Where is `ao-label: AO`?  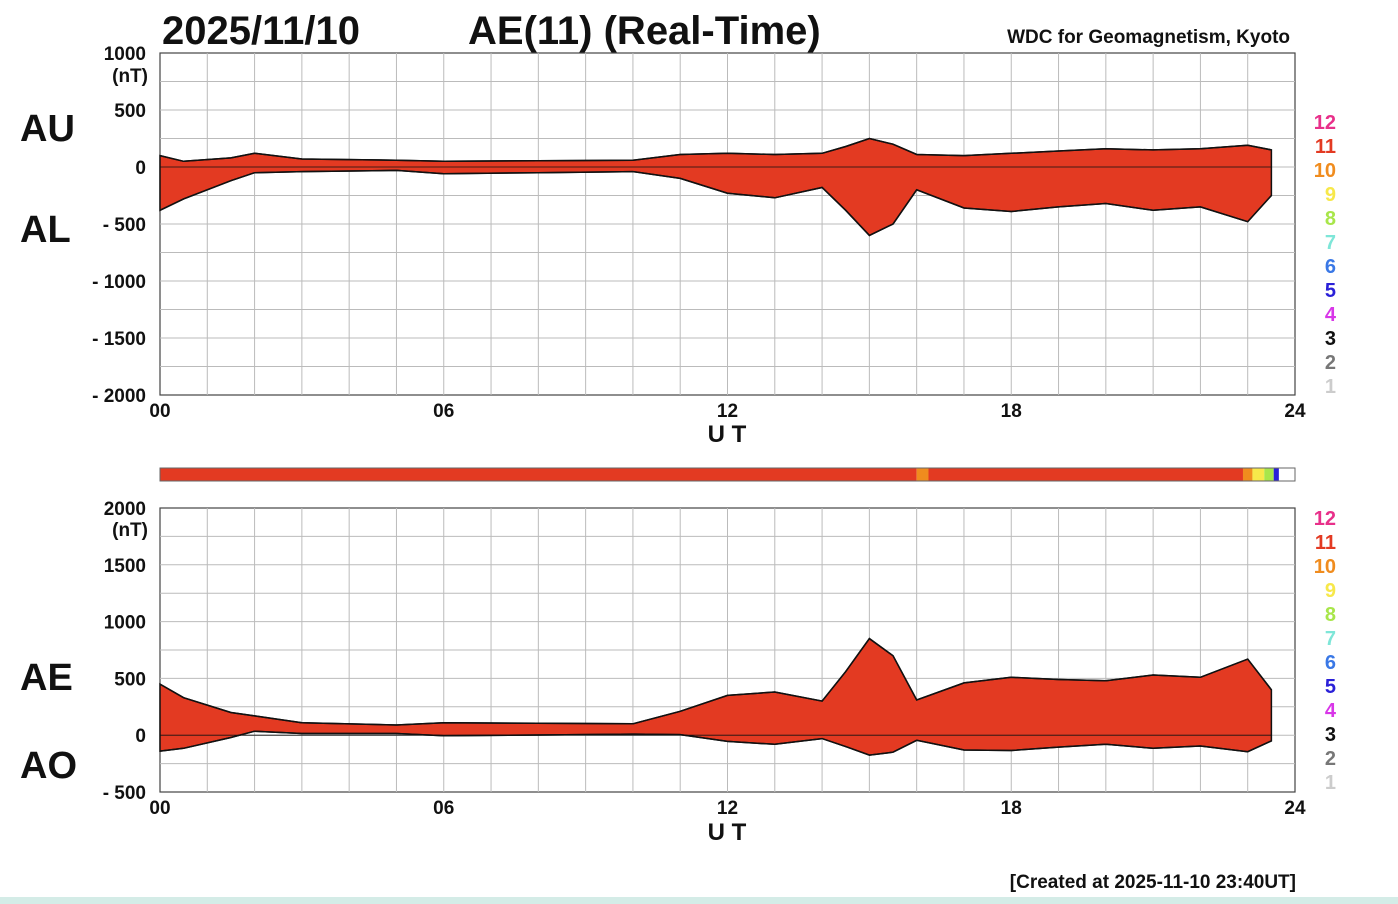
ao-label: AO is located at coordinates (48, 766).